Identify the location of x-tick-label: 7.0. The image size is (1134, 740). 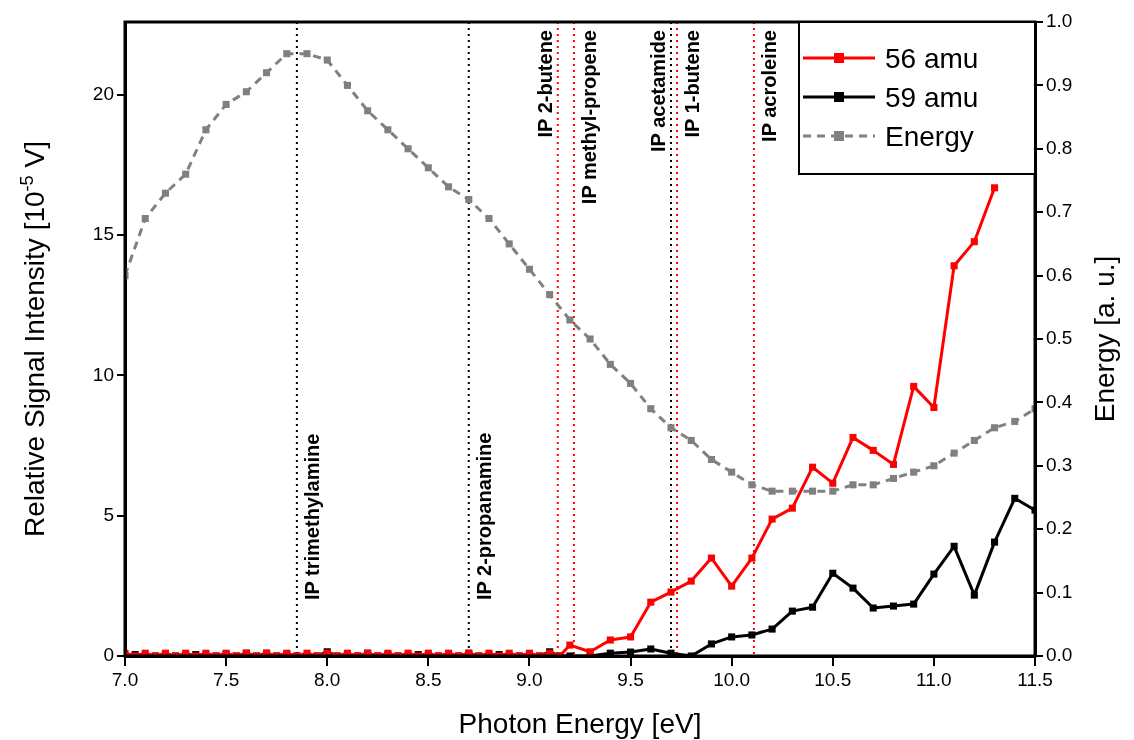
(125, 679).